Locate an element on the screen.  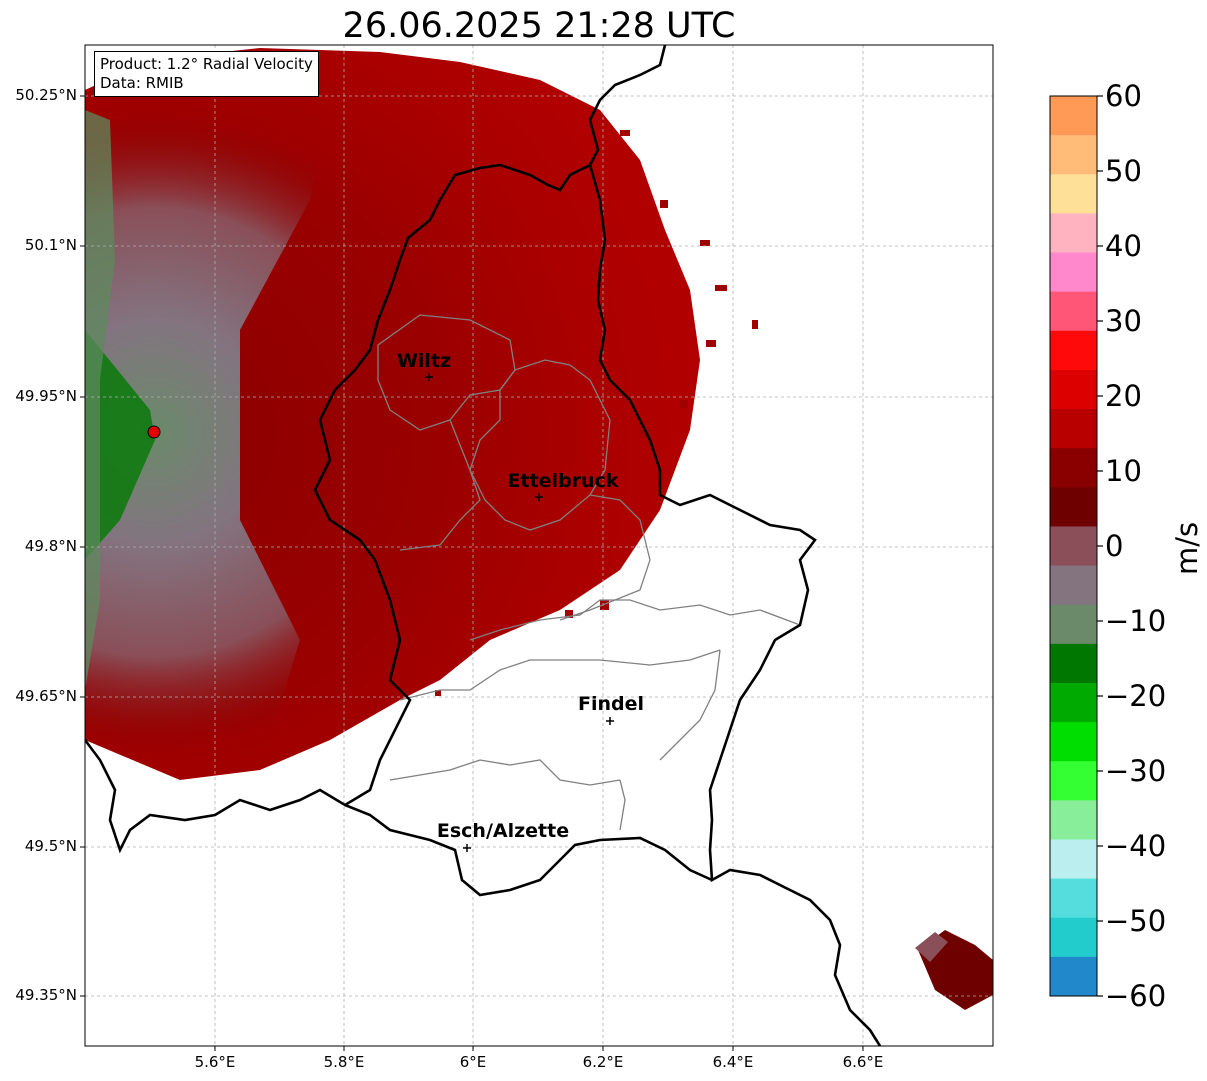
map-title: 26.06.2025 21:28 UTC is located at coordinates (539, 26).